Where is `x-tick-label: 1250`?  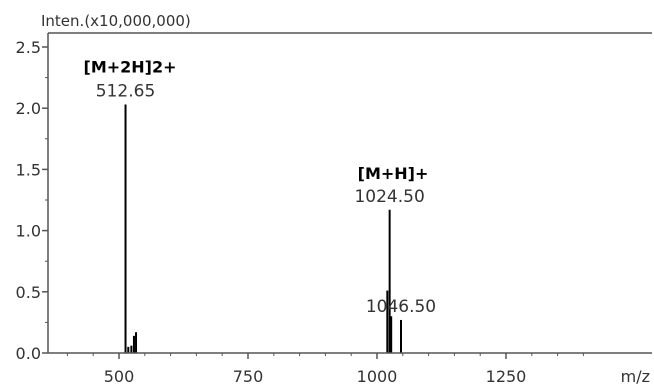
x-tick-label: 1250 is located at coordinates (506, 376).